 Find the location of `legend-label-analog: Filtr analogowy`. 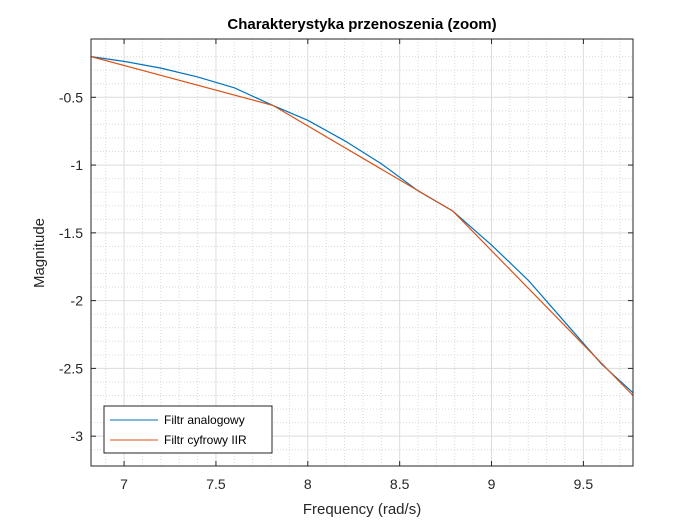

legend-label-analog: Filtr analogowy is located at coordinates (204, 420).